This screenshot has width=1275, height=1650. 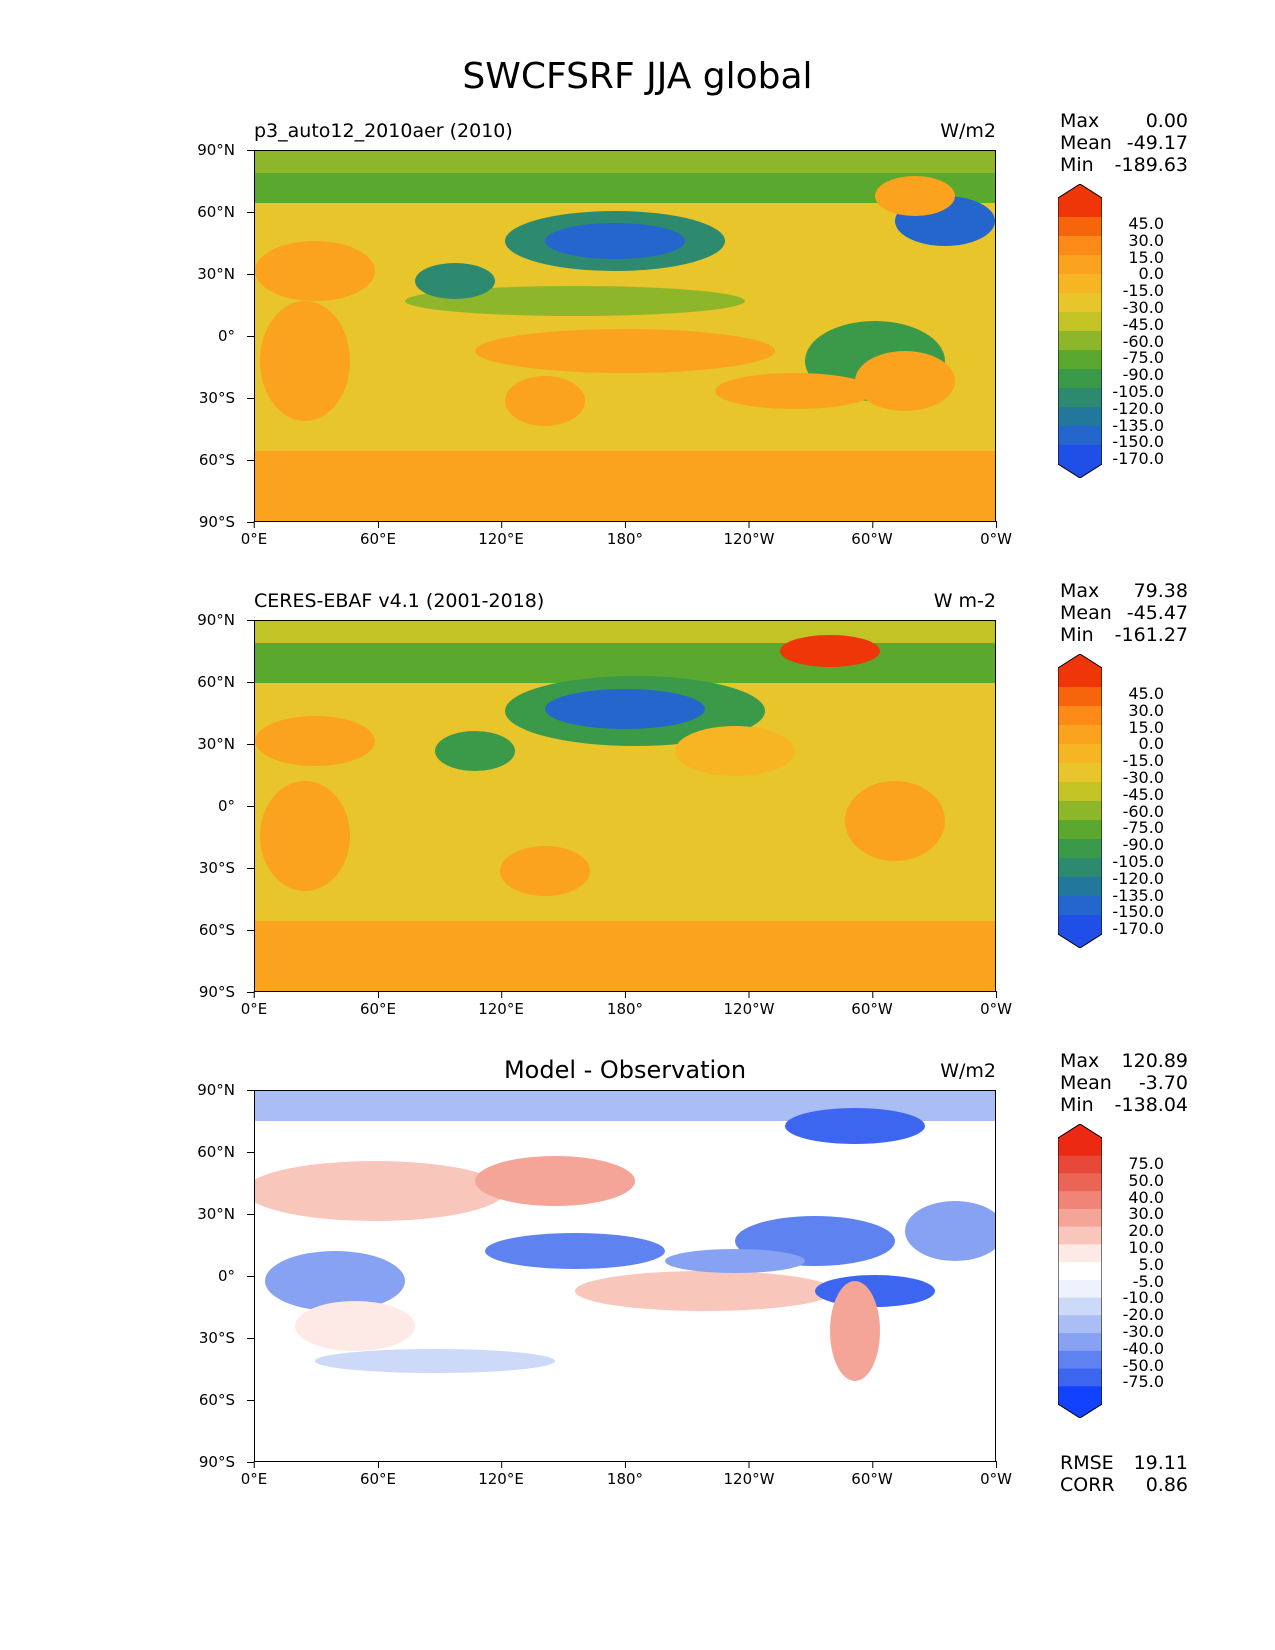 I want to click on stat-value: -3.70, so click(x=1163, y=1083).